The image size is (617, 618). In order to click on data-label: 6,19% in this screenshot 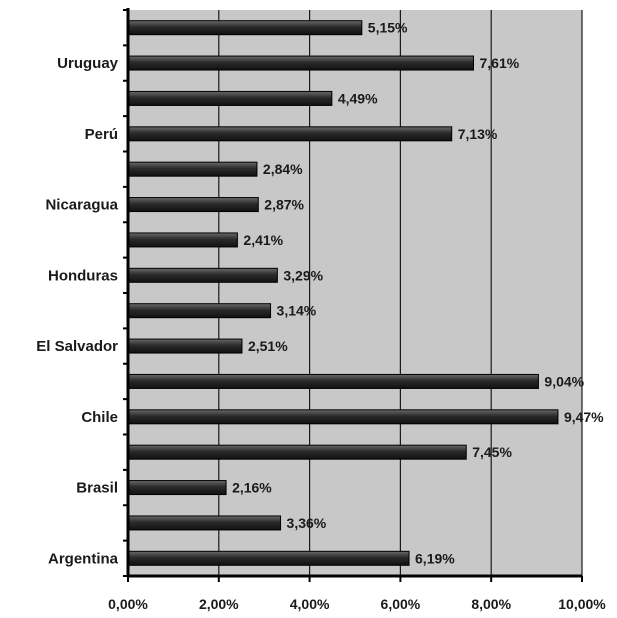, I will do `click(435, 558)`.